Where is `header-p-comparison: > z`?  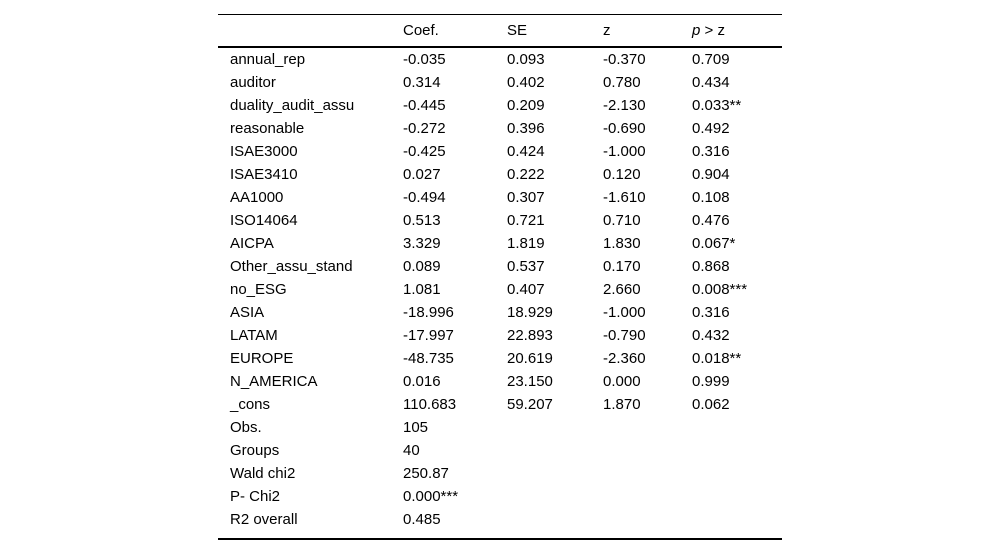
header-p-comparison: > z is located at coordinates (712, 30).